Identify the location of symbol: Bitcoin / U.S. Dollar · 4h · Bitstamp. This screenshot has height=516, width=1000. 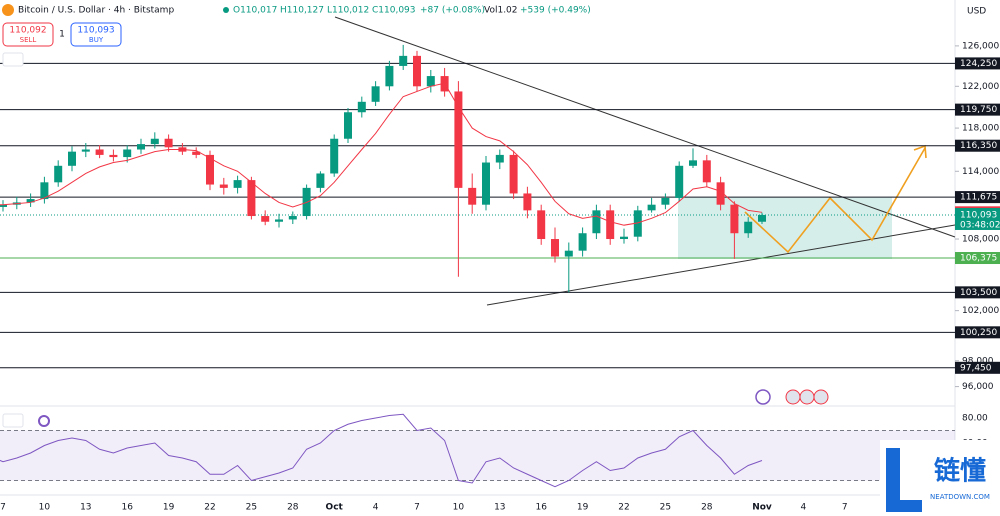
(96, 11).